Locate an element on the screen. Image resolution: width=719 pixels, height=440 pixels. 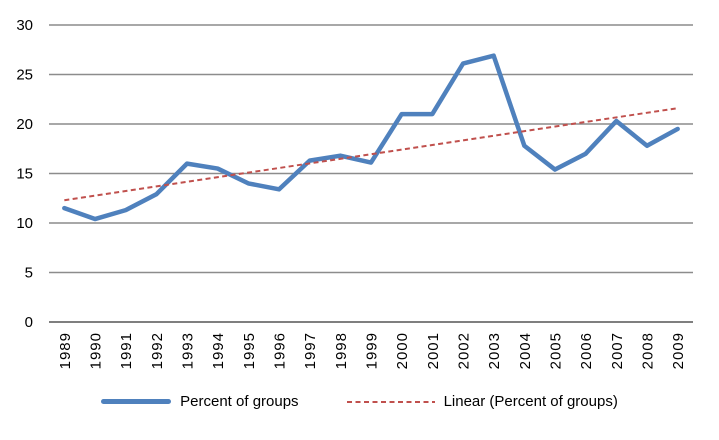
legend-item-linear-trend: Linear (Percent of groups) is located at coordinates (482, 401).